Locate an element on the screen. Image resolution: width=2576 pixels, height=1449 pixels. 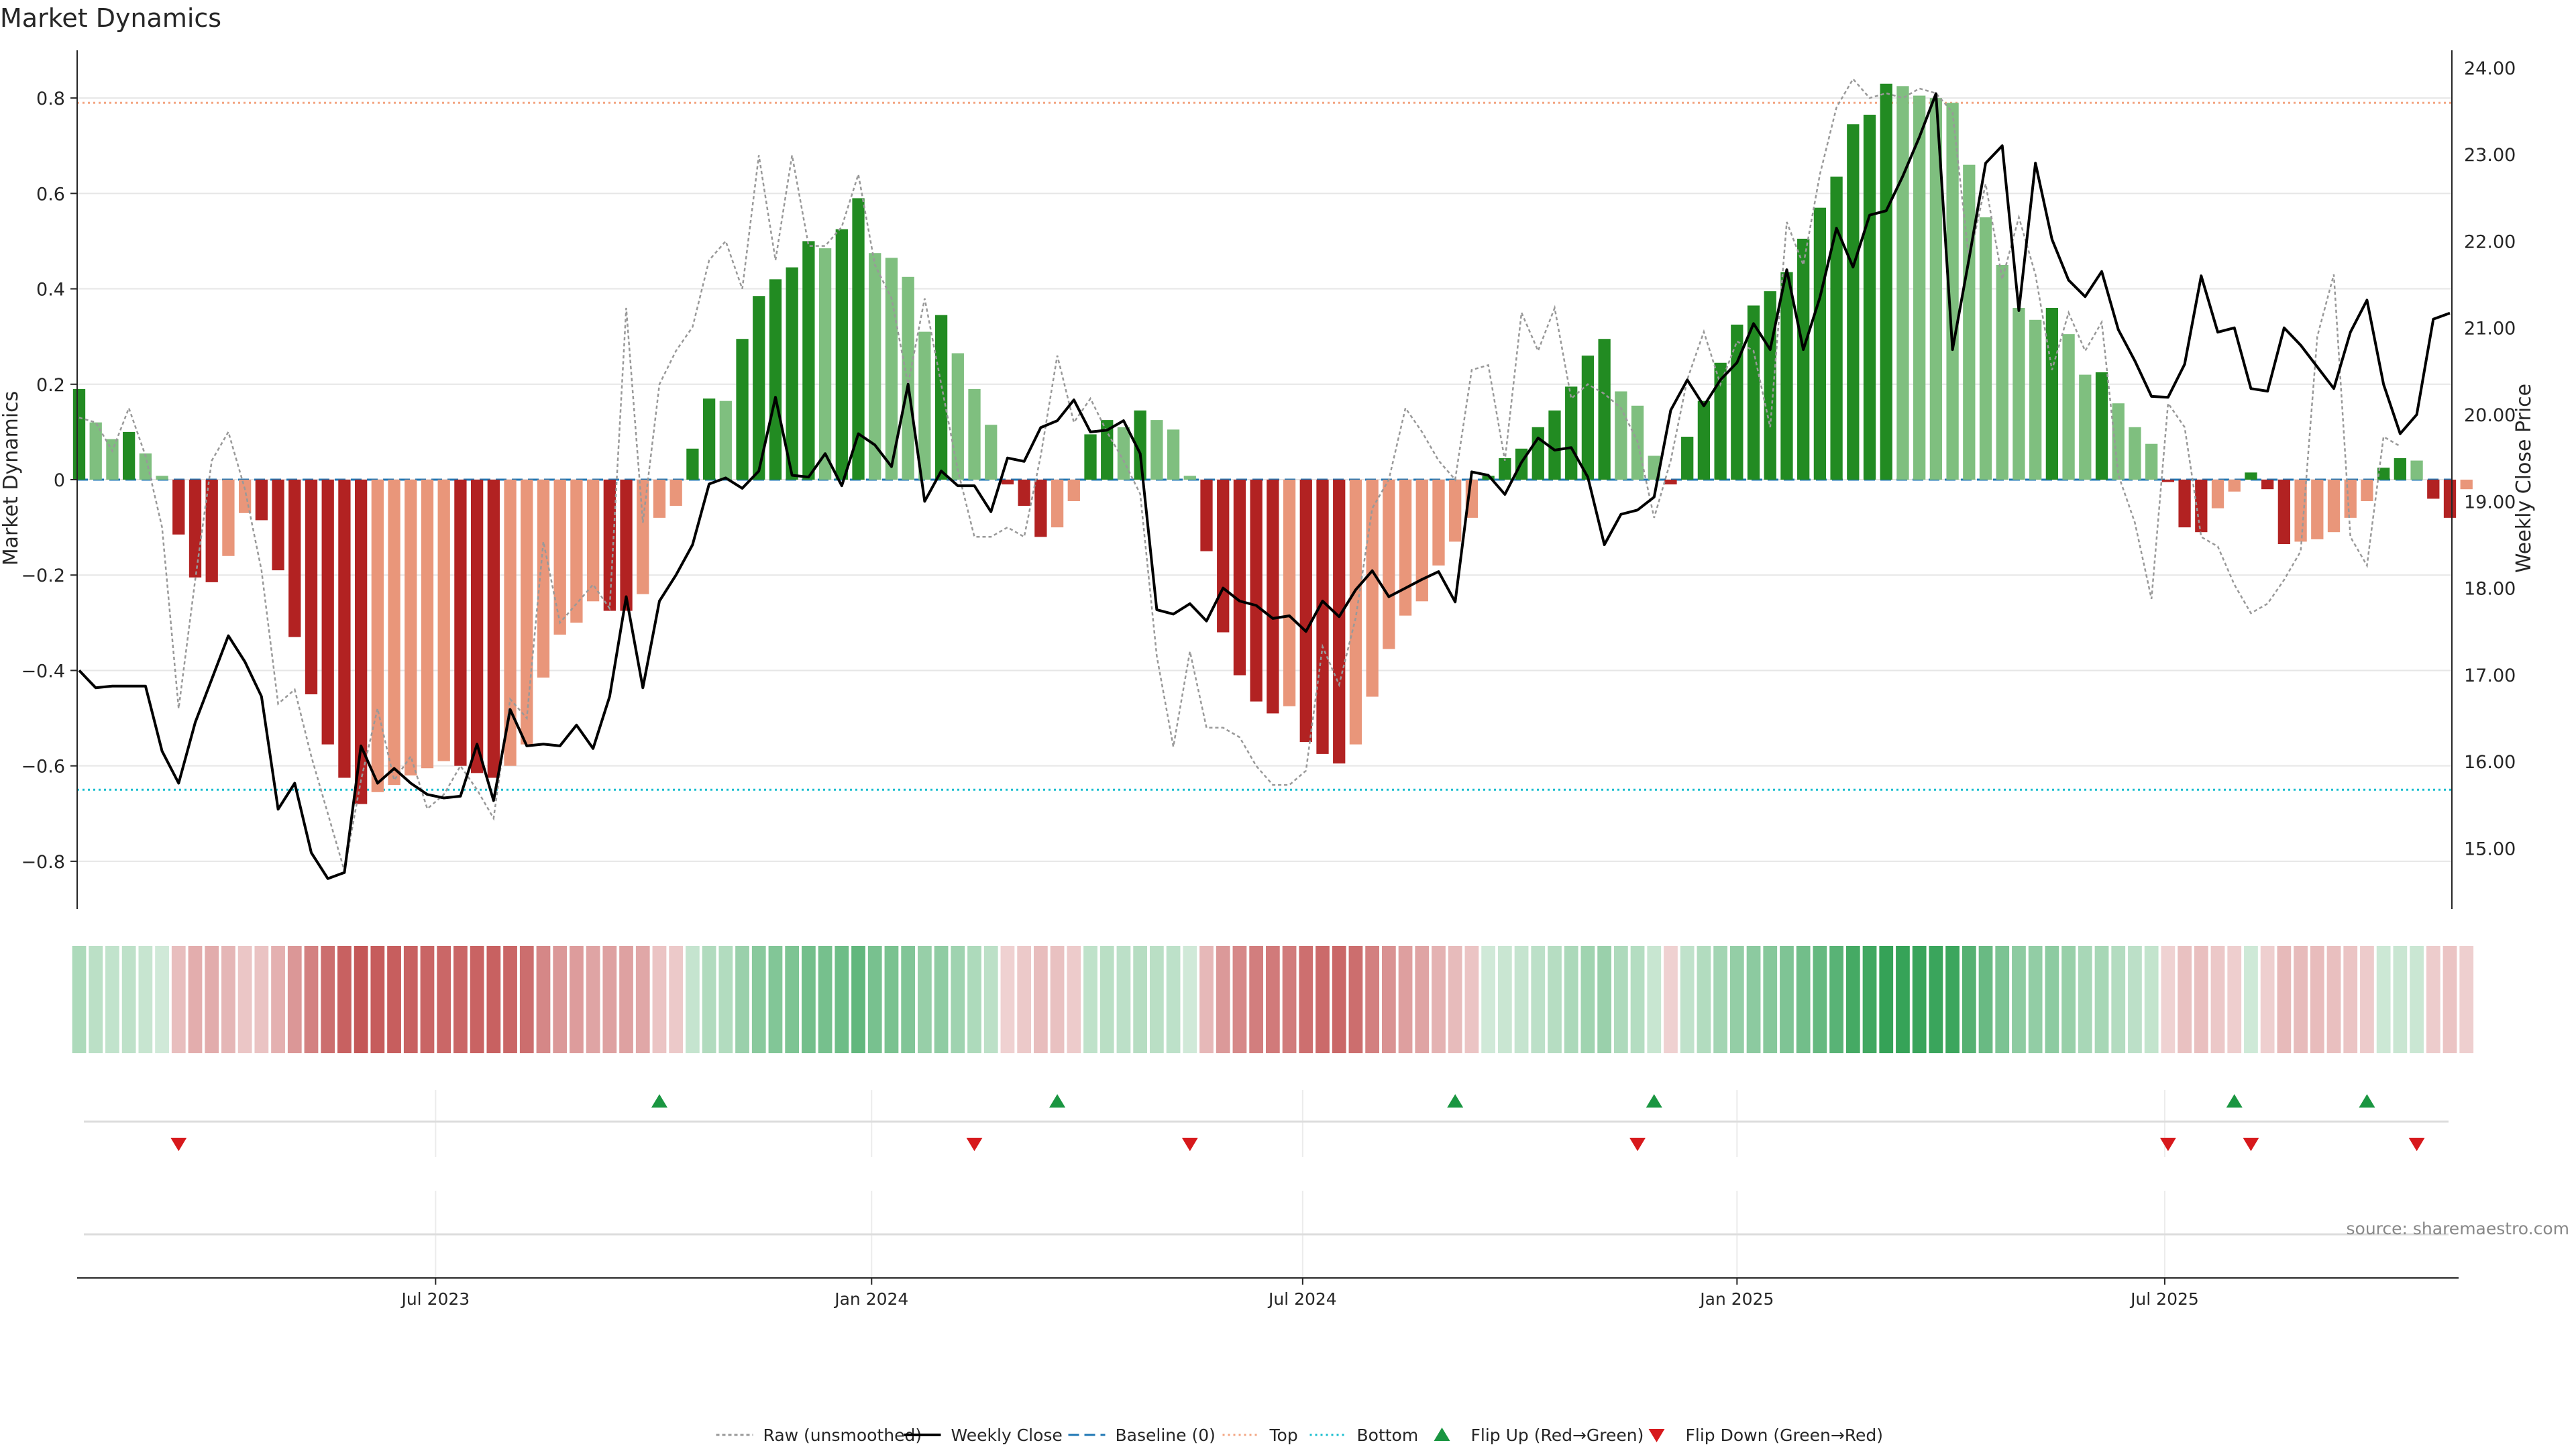
y-tick-label: −0.6 is located at coordinates (43, 767).